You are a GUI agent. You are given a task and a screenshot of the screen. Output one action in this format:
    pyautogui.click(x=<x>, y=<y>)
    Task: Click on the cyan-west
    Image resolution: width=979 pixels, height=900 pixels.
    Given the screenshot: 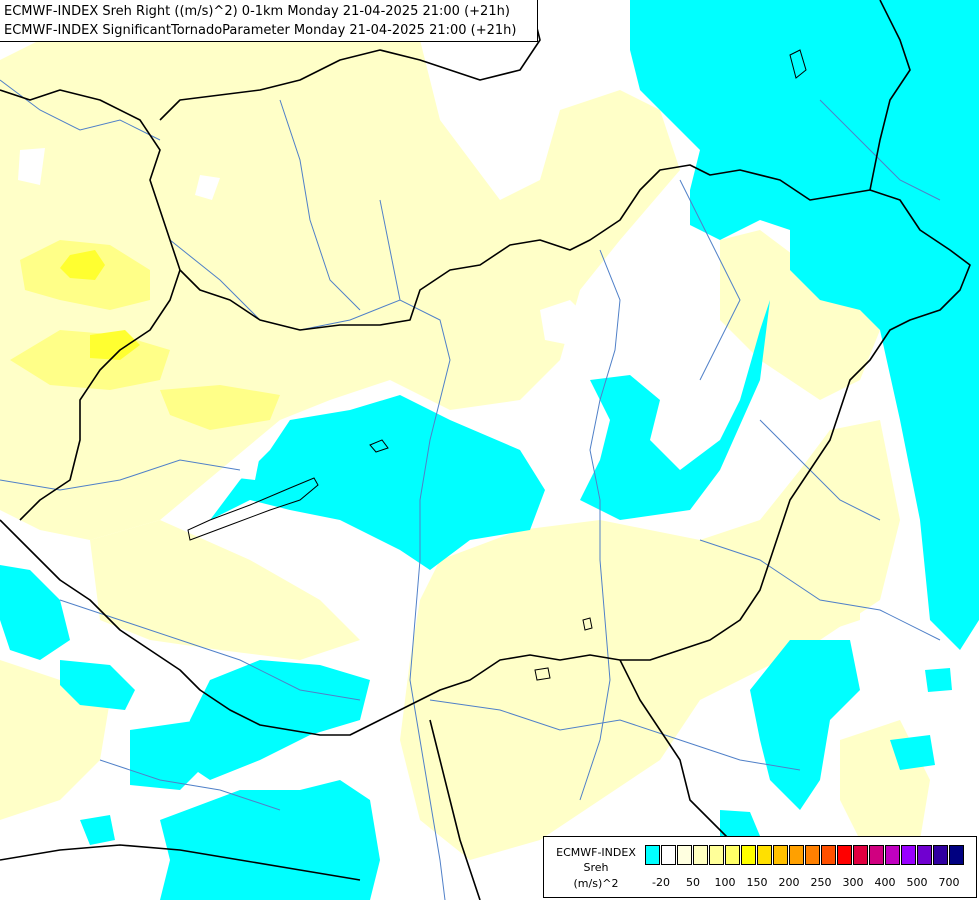 What is the action you would take?
    pyautogui.click(x=35, y=612)
    